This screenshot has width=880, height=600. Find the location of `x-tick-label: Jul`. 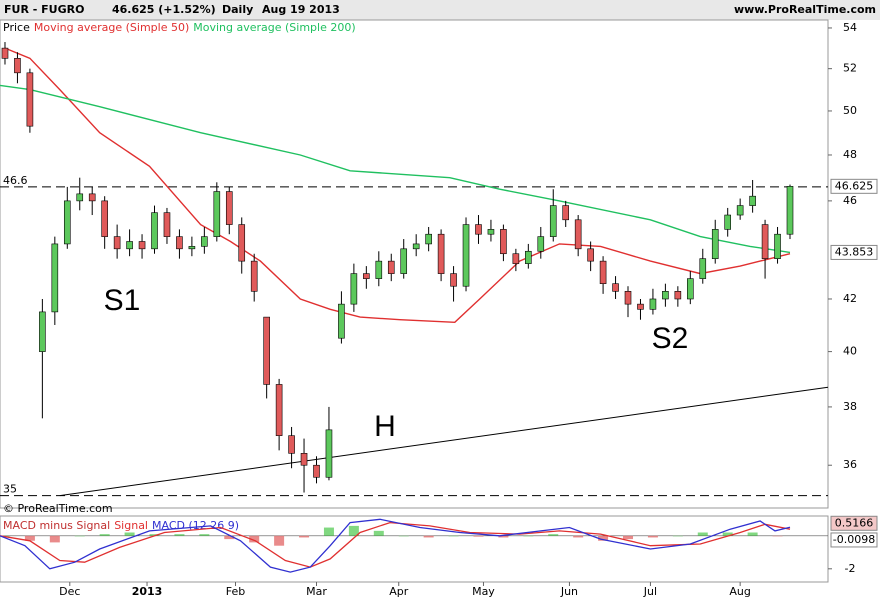

x-tick-label: Jul is located at coordinates (650, 591).